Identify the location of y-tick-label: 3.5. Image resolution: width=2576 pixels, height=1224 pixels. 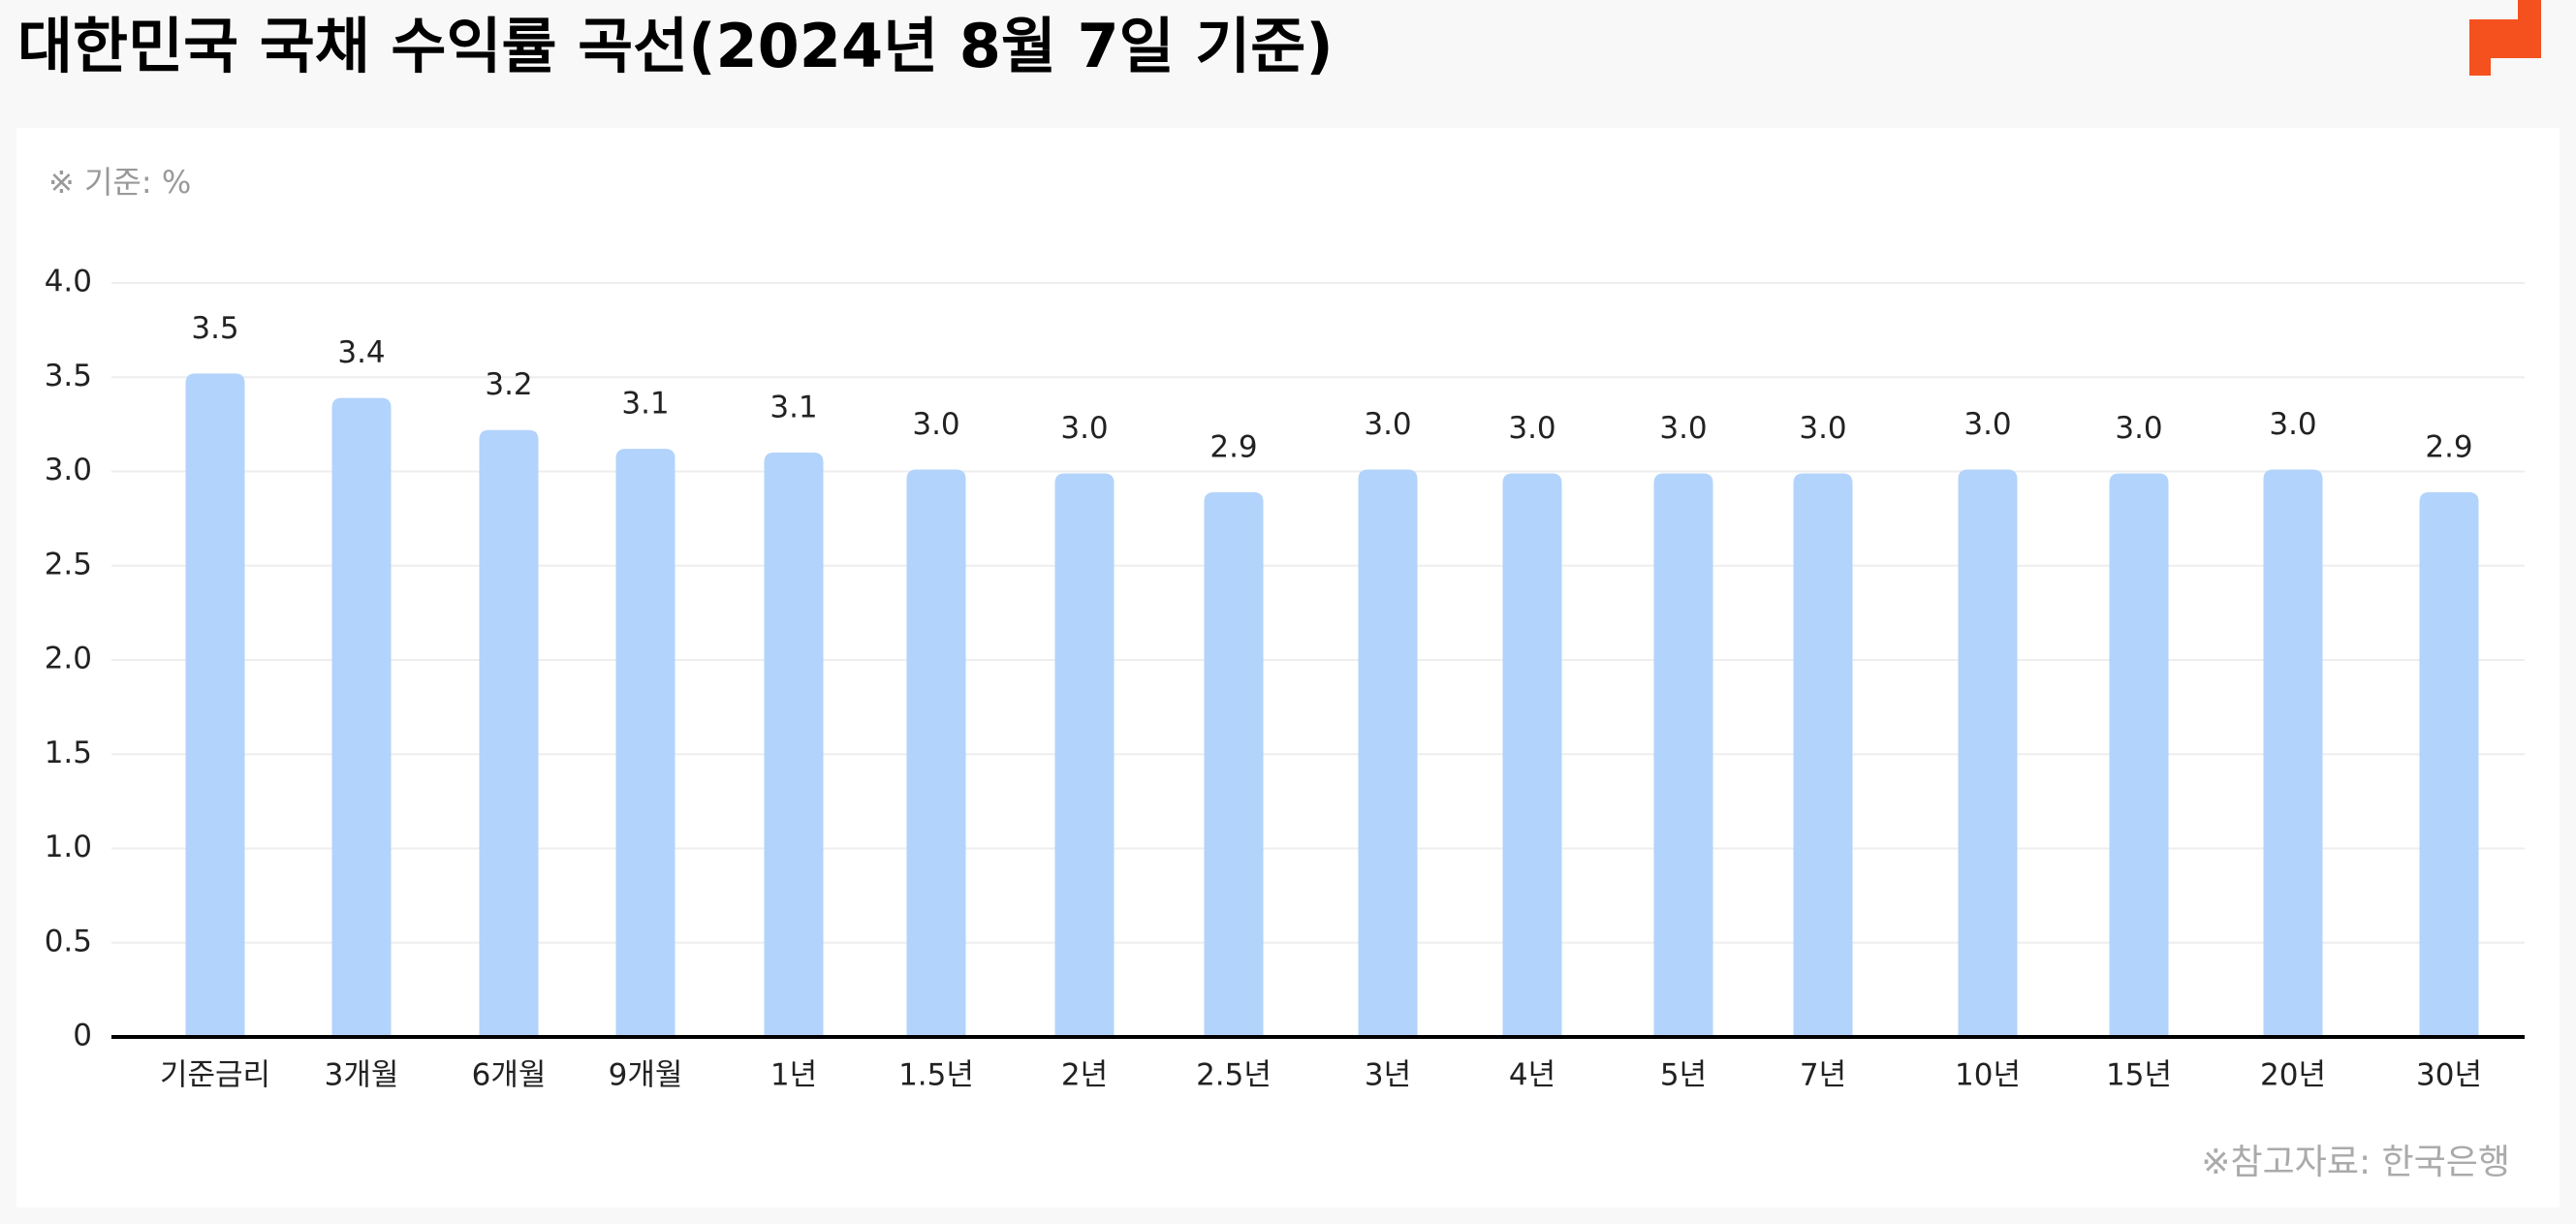
(68, 376).